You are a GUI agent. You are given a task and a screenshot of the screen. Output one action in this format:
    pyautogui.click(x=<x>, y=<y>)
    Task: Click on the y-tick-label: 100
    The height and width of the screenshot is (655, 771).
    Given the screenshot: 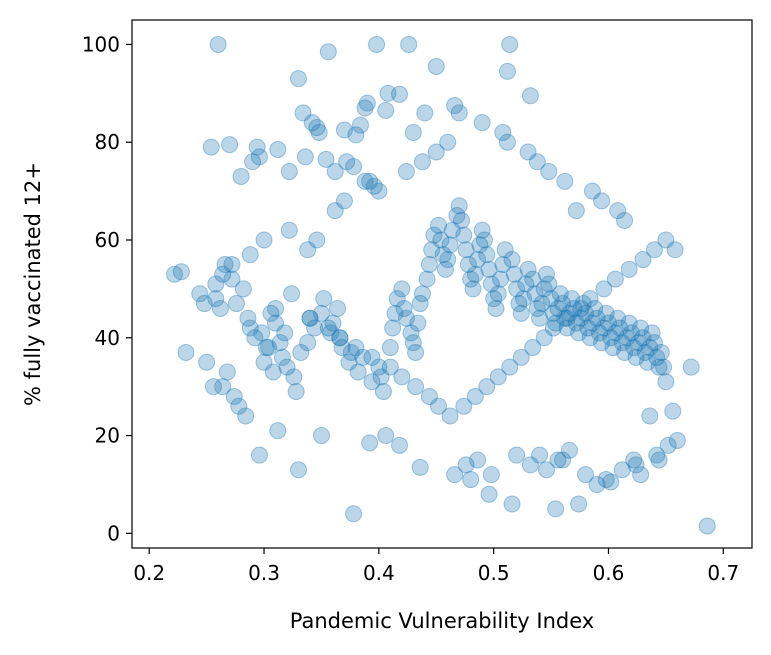 What is the action you would take?
    pyautogui.click(x=101, y=44)
    